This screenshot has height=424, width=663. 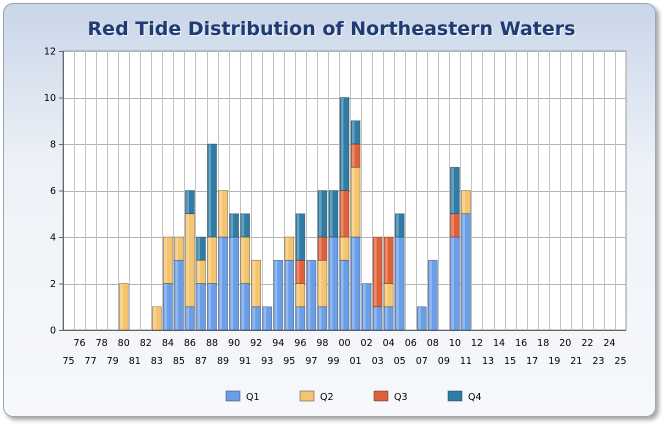 I want to click on x-tick-label: 08, so click(x=433, y=343).